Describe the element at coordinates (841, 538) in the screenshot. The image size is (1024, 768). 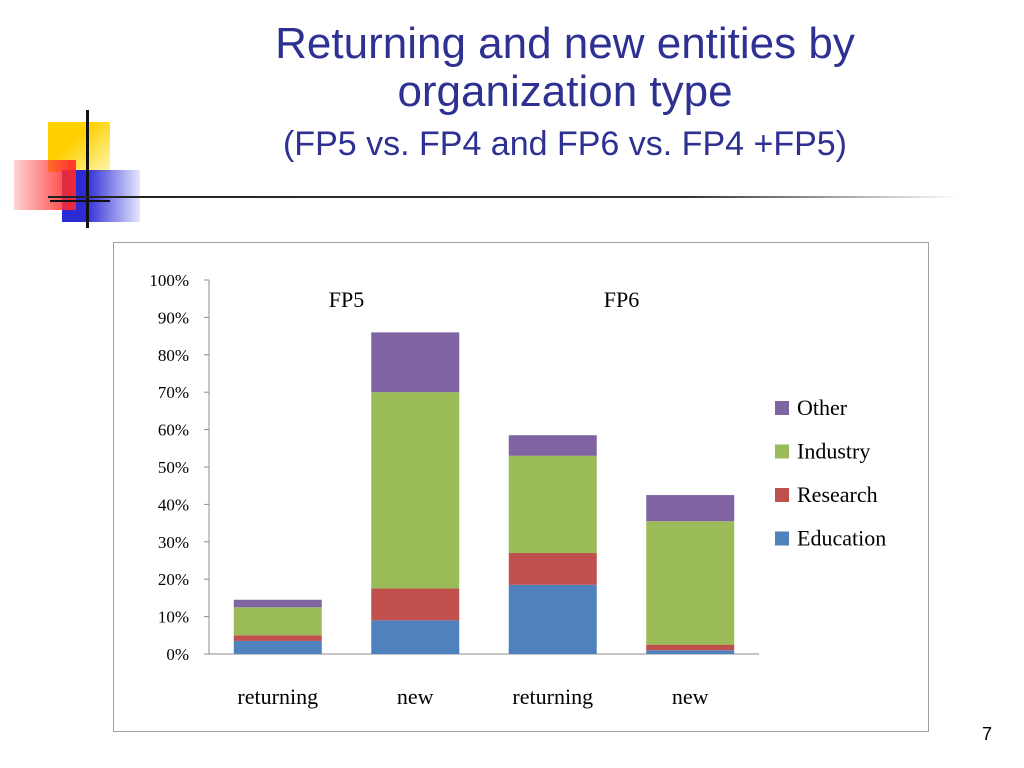
I see `legend-label-education: Education` at that location.